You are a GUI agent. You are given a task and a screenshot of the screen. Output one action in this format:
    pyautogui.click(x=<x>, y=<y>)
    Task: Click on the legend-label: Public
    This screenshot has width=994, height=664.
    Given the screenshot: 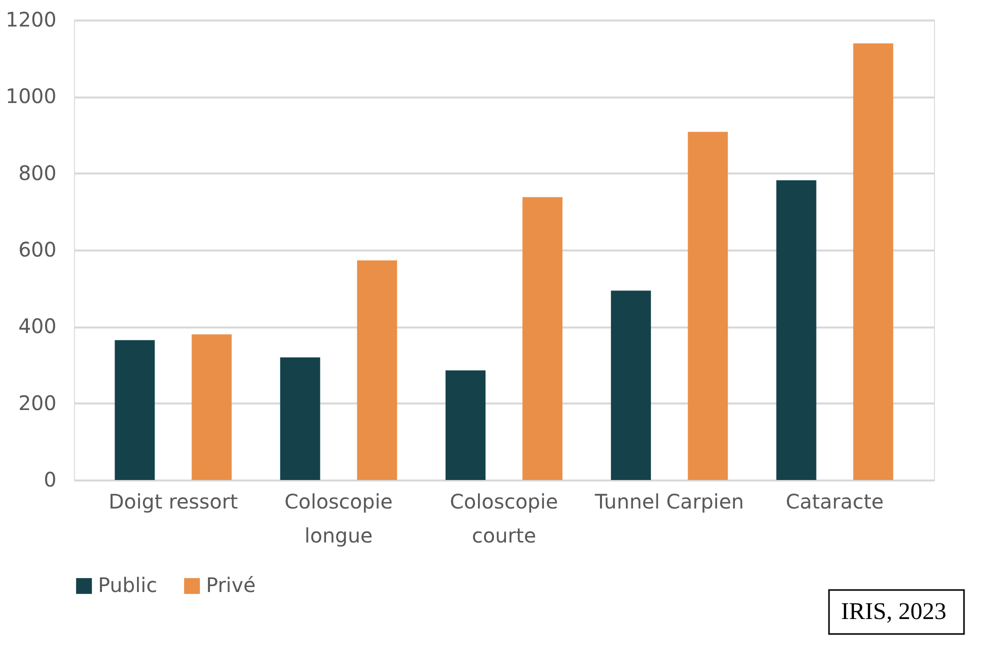 What is the action you would take?
    pyautogui.click(x=128, y=585)
    